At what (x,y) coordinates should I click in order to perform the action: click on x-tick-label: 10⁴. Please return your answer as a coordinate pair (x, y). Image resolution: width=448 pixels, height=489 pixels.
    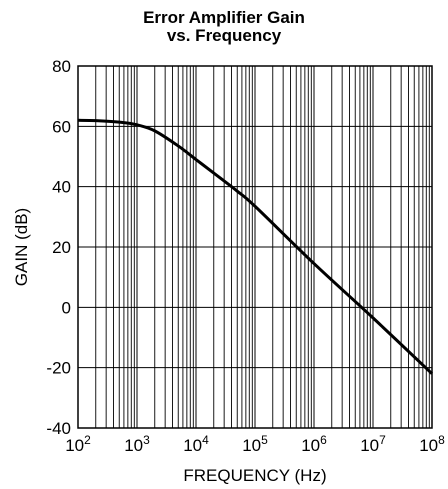
    Looking at the image, I should click on (196, 444).